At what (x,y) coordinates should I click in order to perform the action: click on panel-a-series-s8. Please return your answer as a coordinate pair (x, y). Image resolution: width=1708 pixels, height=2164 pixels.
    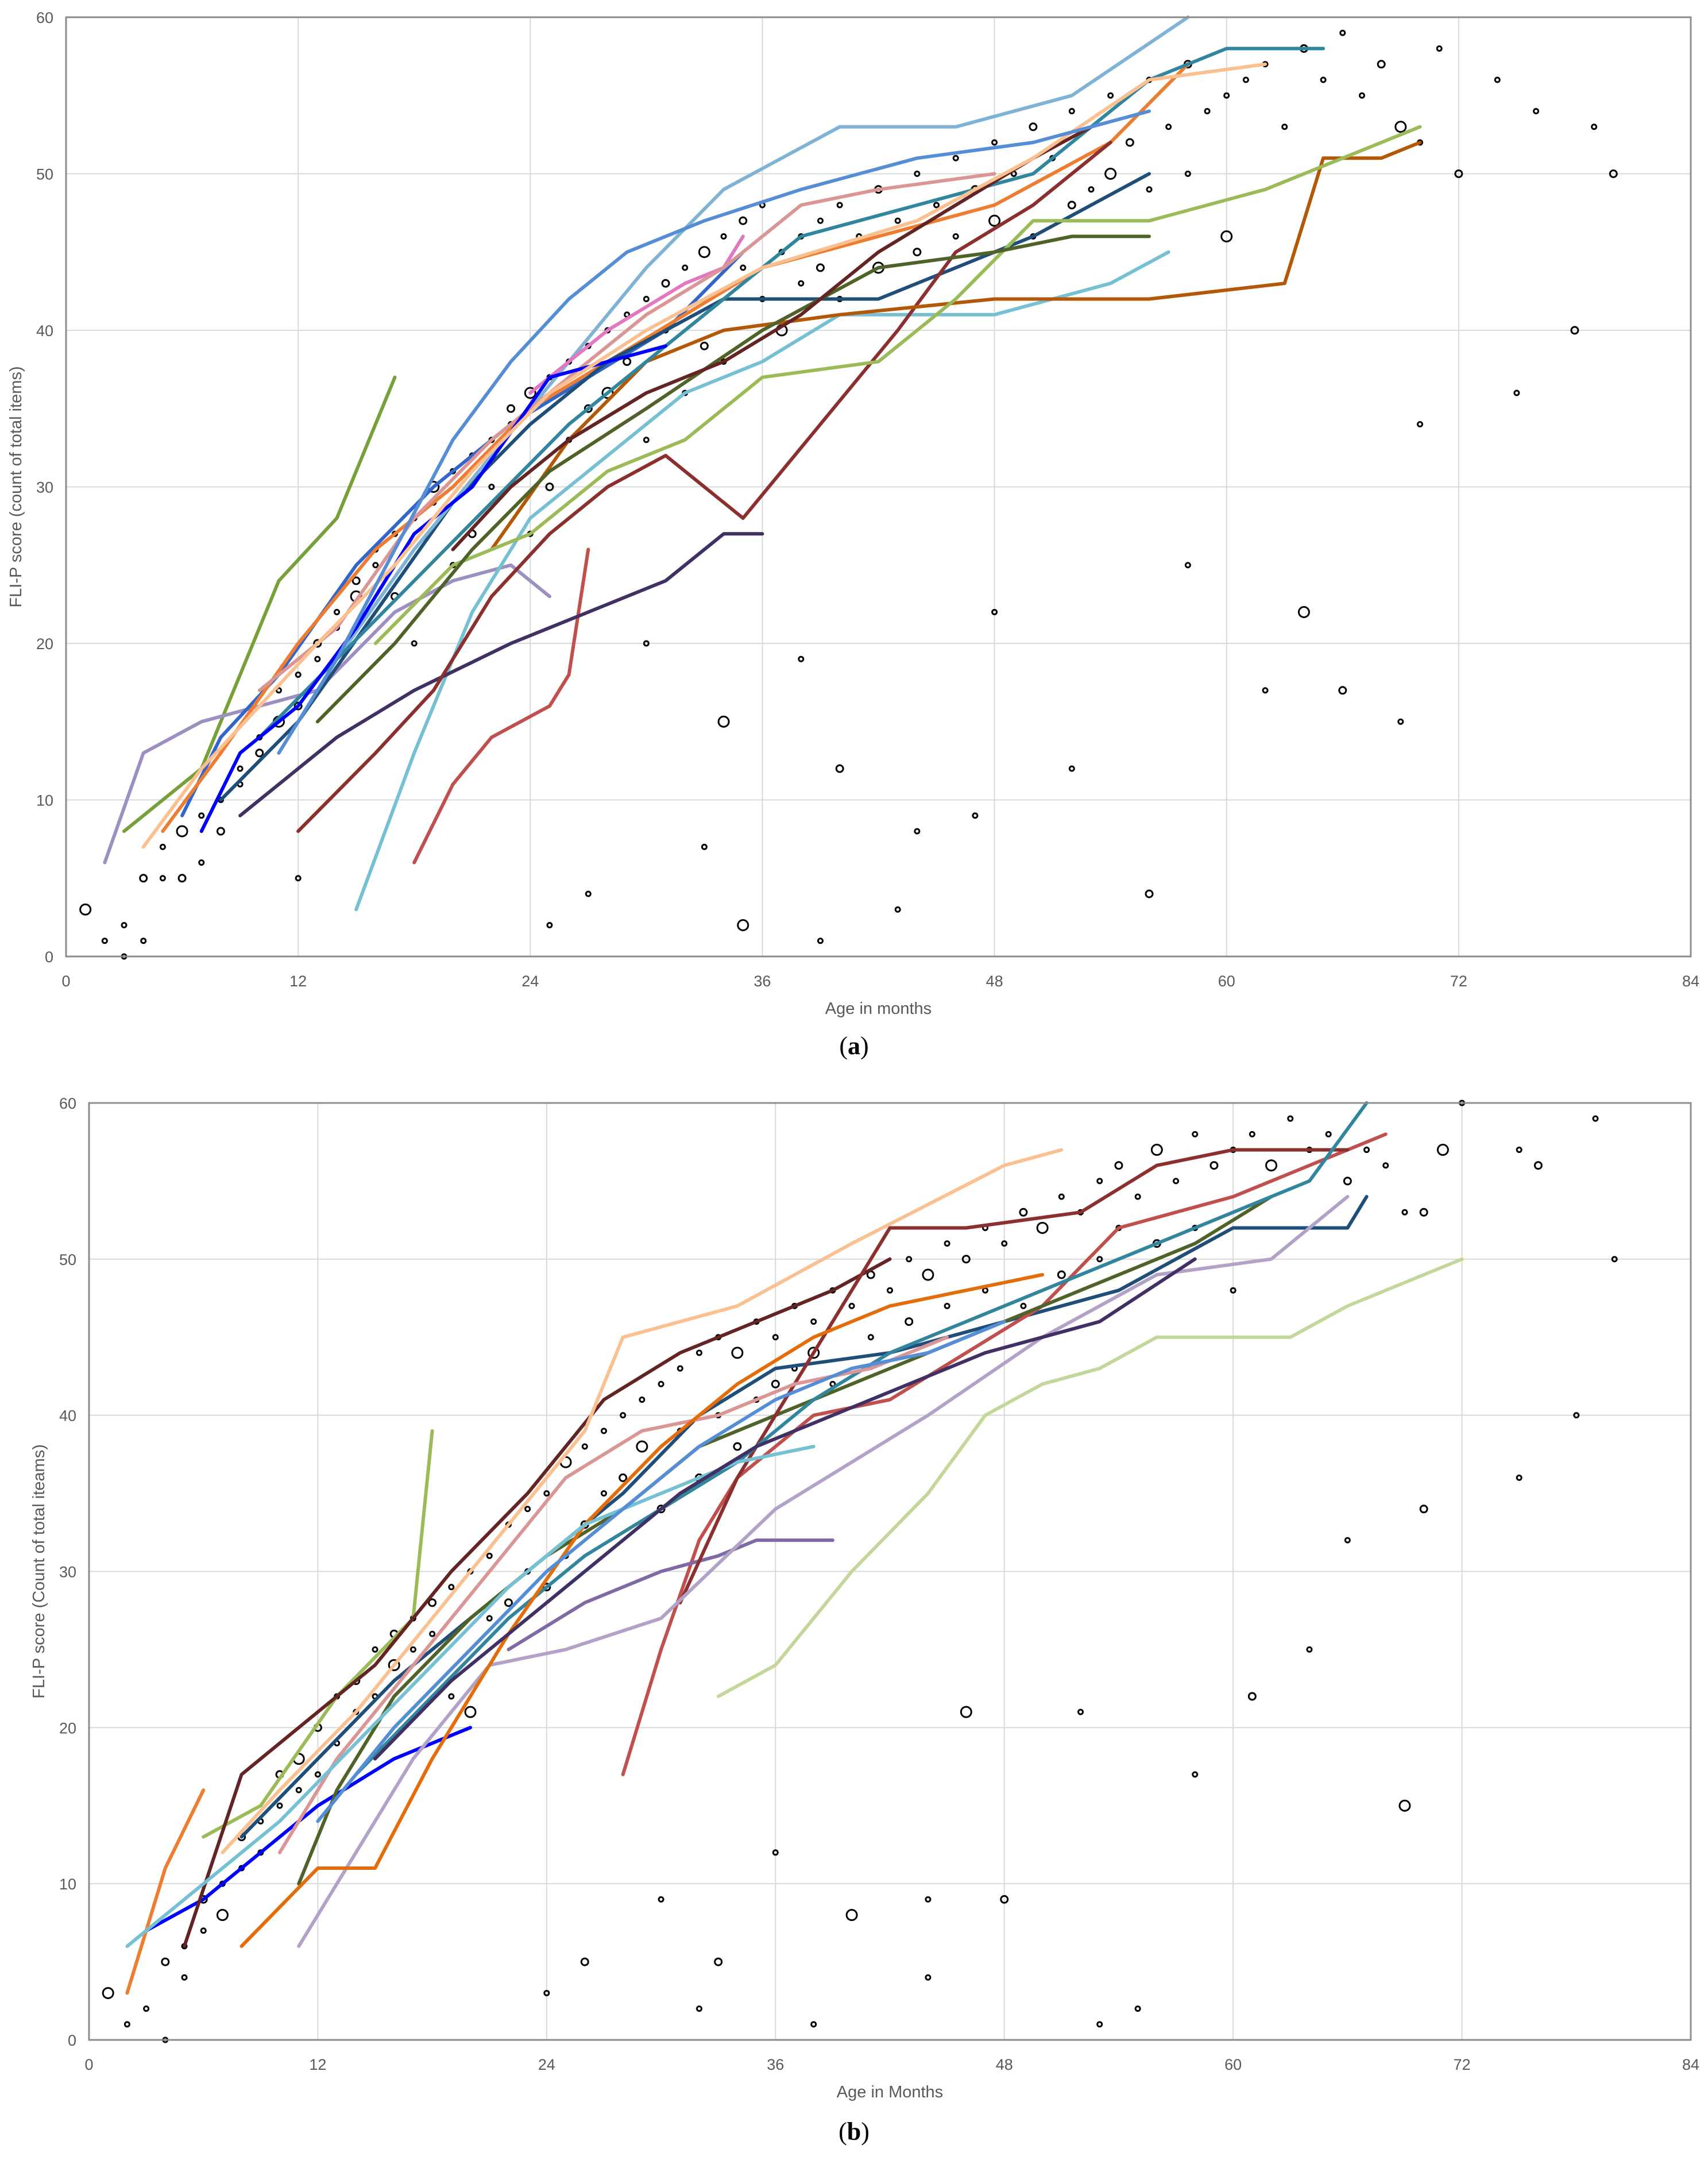
    Looking at the image, I should click on (501, 675).